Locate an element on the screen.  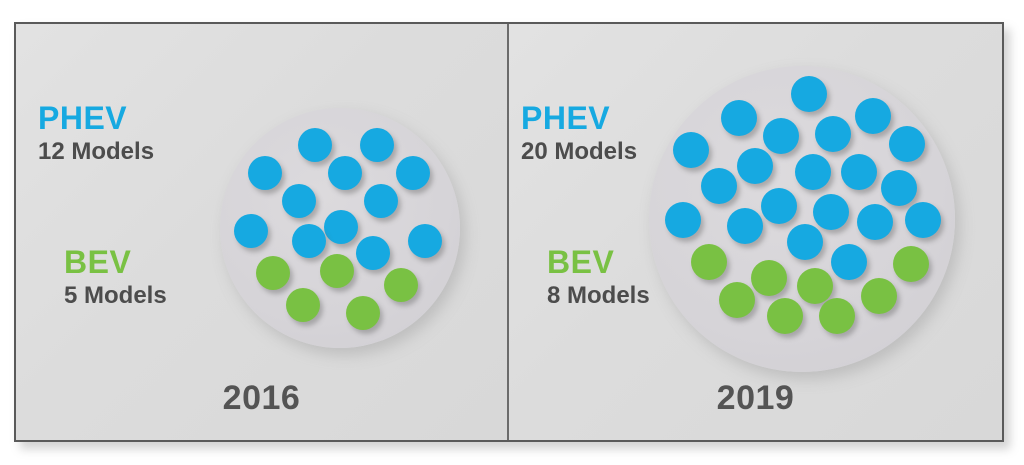
dot-cluster-2016 is located at coordinates (340, 228).